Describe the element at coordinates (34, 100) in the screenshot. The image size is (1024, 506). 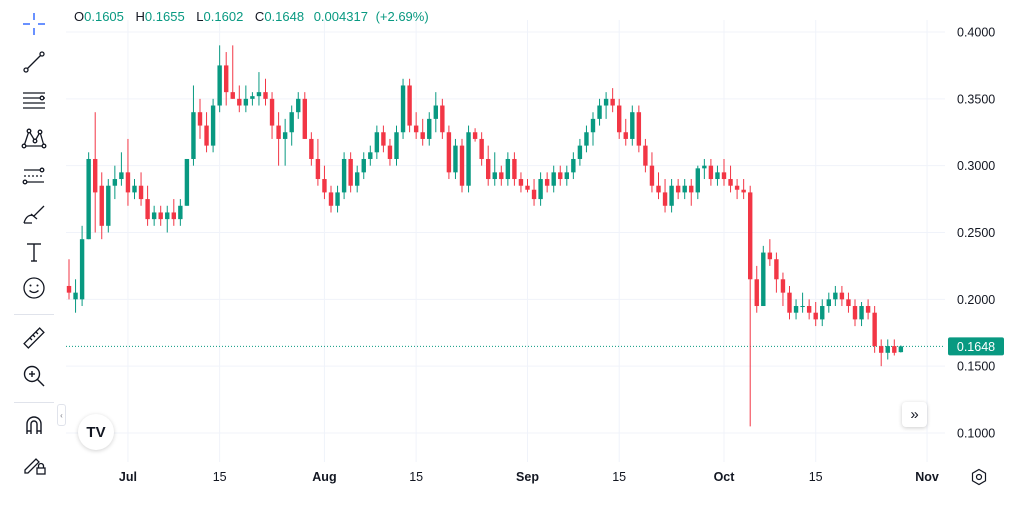
I see `horizontal-lines-icon` at that location.